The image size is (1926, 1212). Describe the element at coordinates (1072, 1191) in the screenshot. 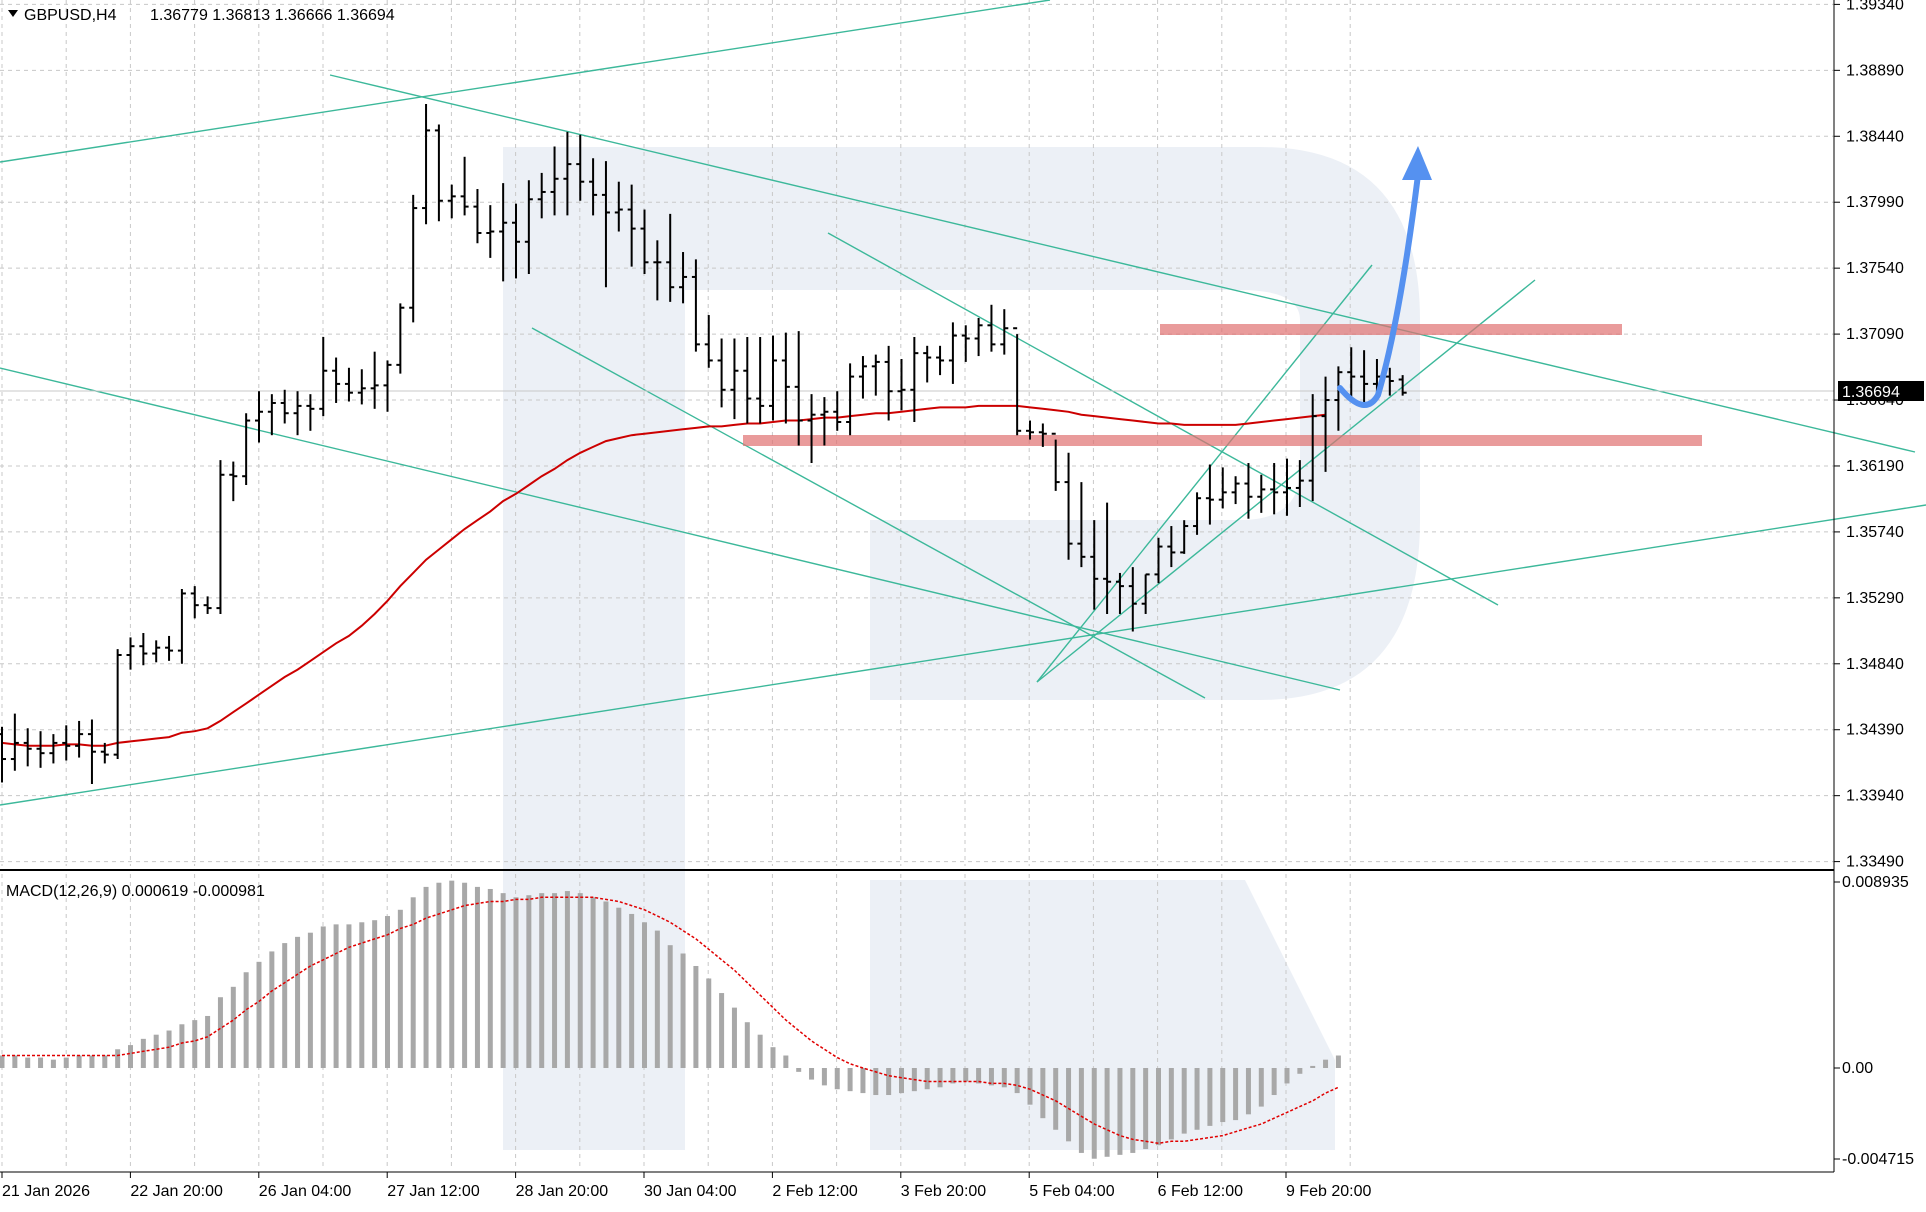

I see `time-tick-label: 5 Feb 04:00` at that location.